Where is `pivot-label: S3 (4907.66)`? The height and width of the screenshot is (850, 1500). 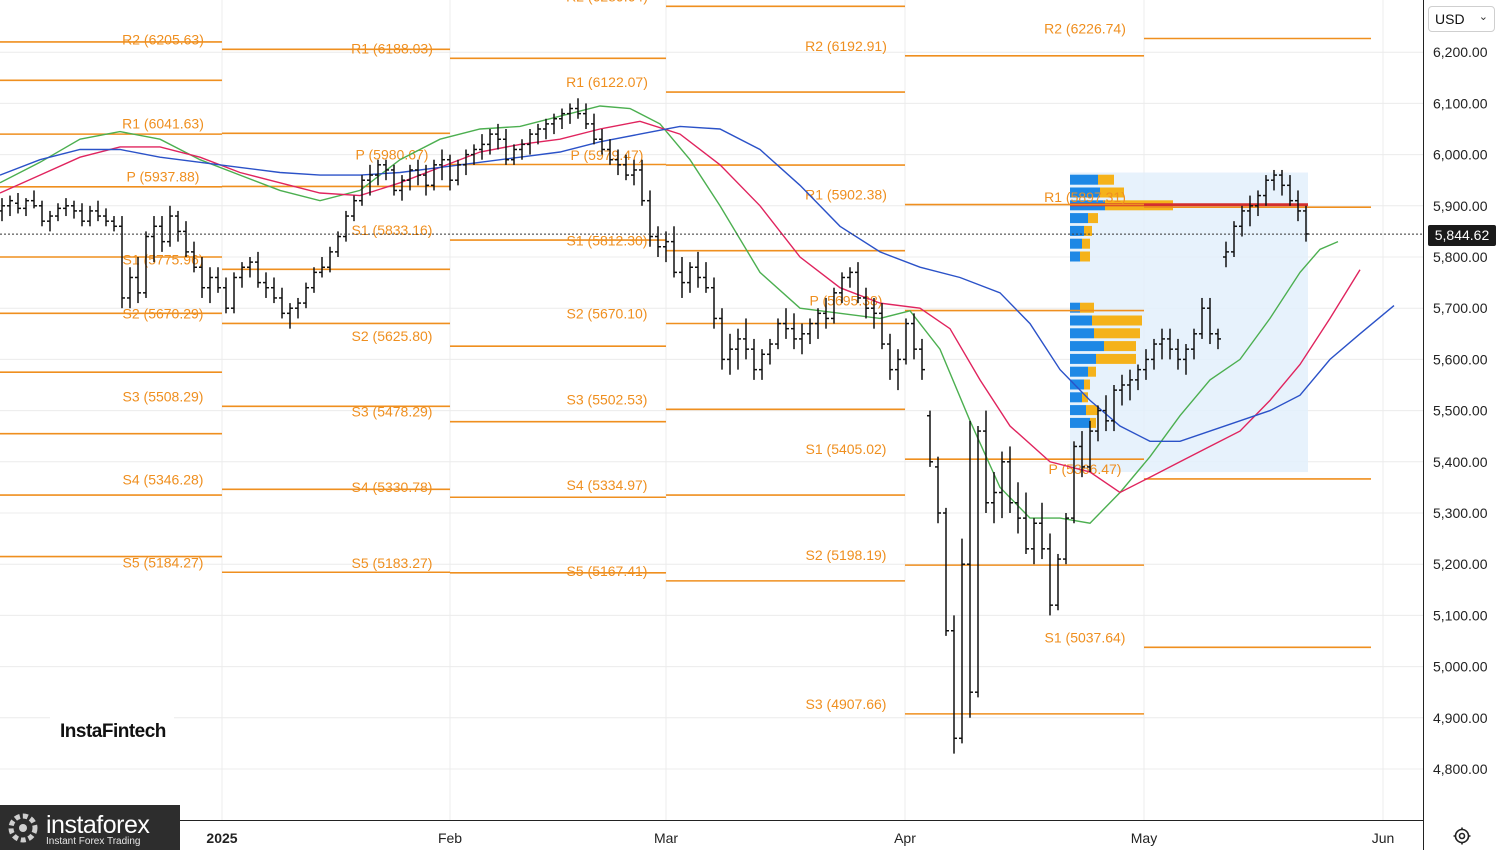 pivot-label: S3 (4907.66) is located at coordinates (846, 704).